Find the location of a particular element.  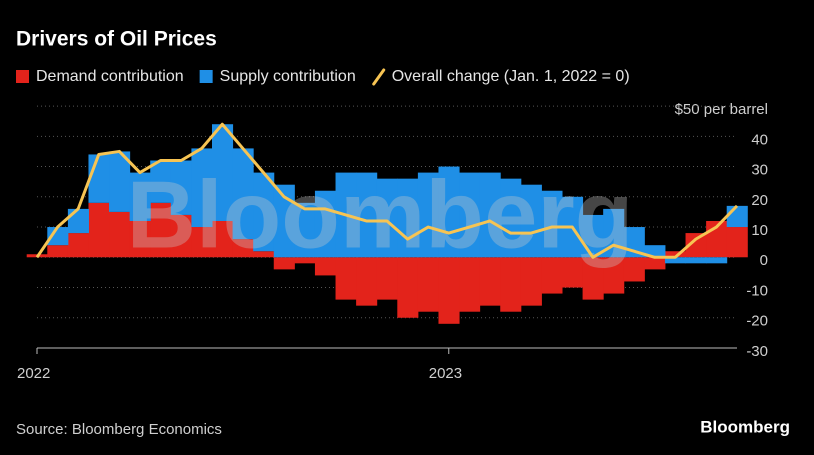

y-tick-label: 10 is located at coordinates (759, 230).